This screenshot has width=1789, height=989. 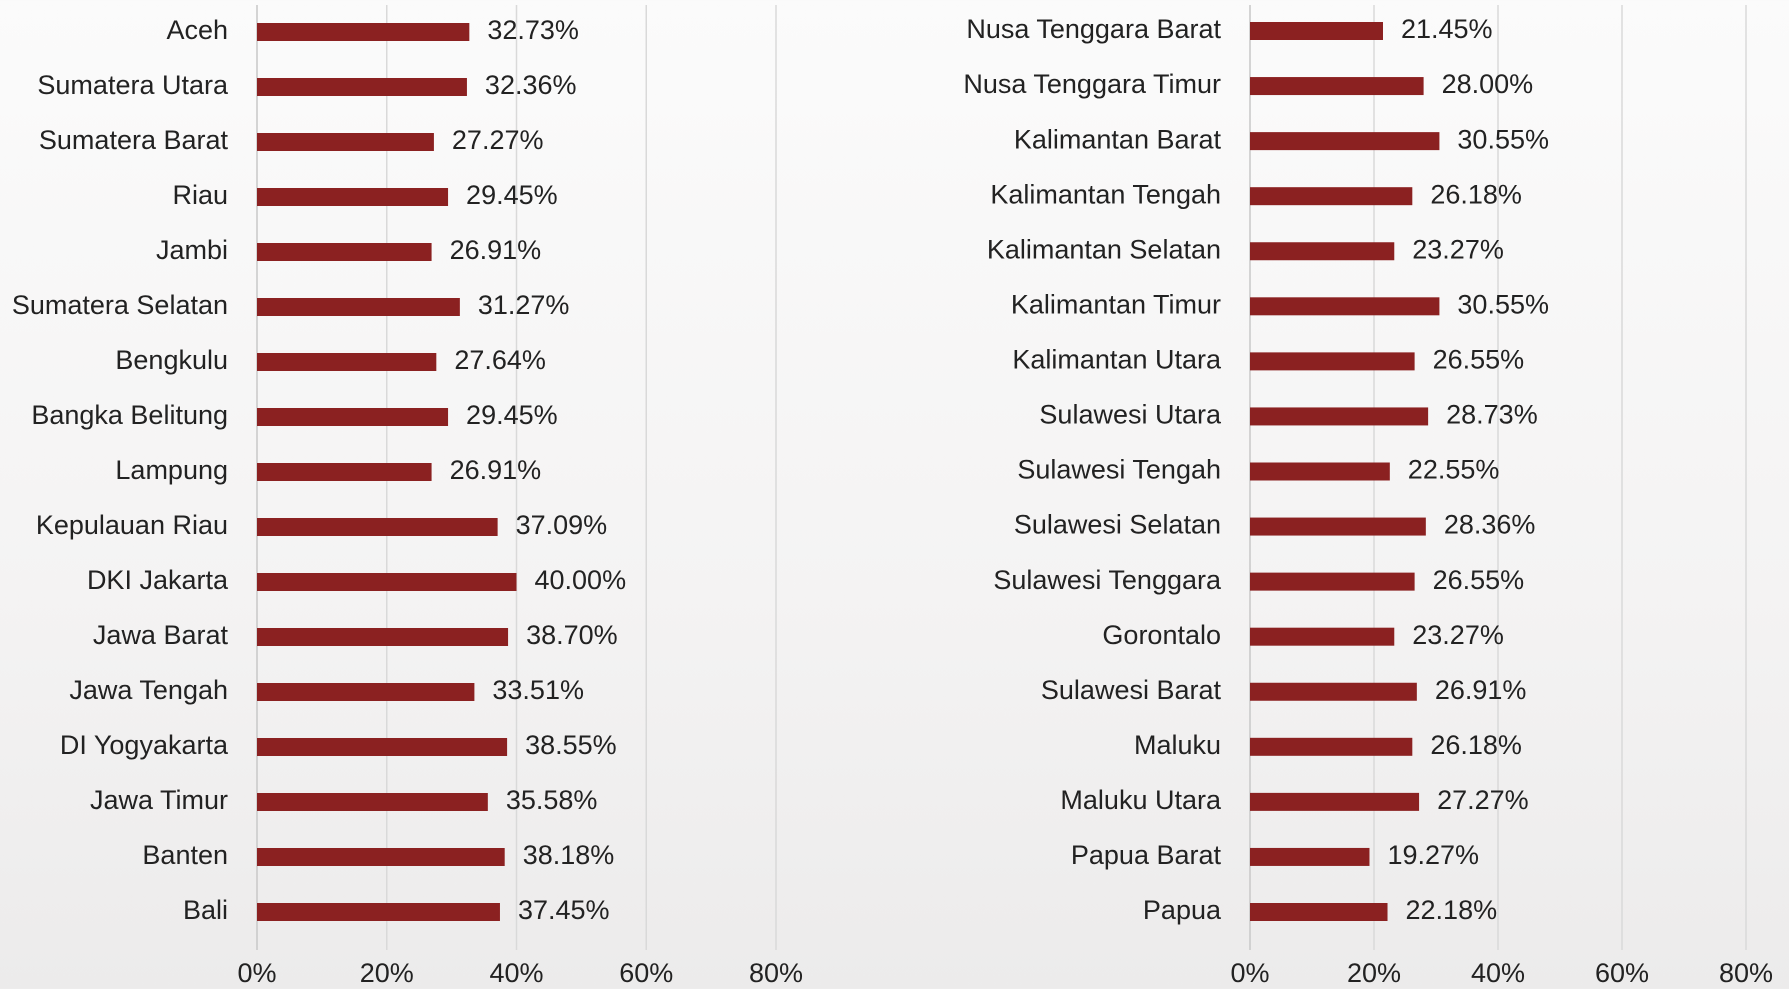 What do you see at coordinates (132, 525) in the screenshot?
I see `category-label: Kepulauan Riau` at bounding box center [132, 525].